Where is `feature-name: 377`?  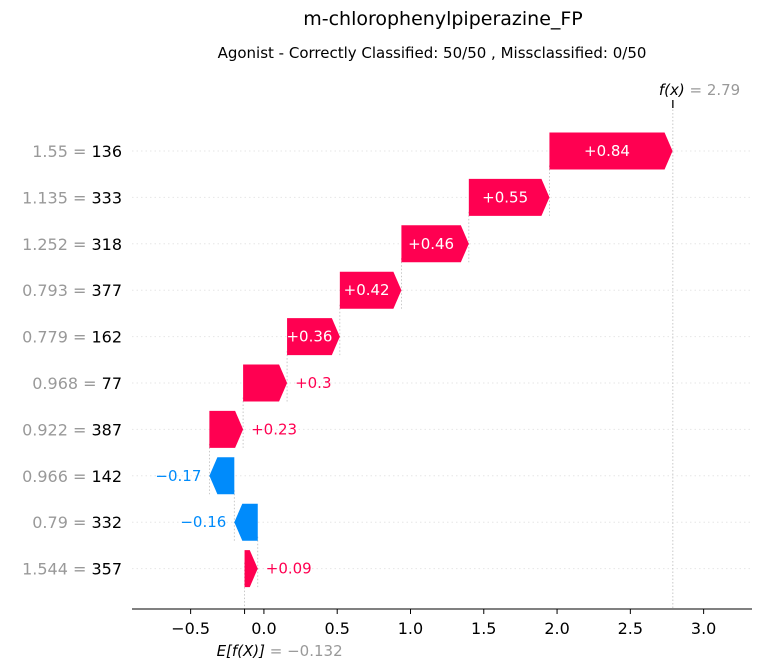 feature-name: 377 is located at coordinates (106, 290).